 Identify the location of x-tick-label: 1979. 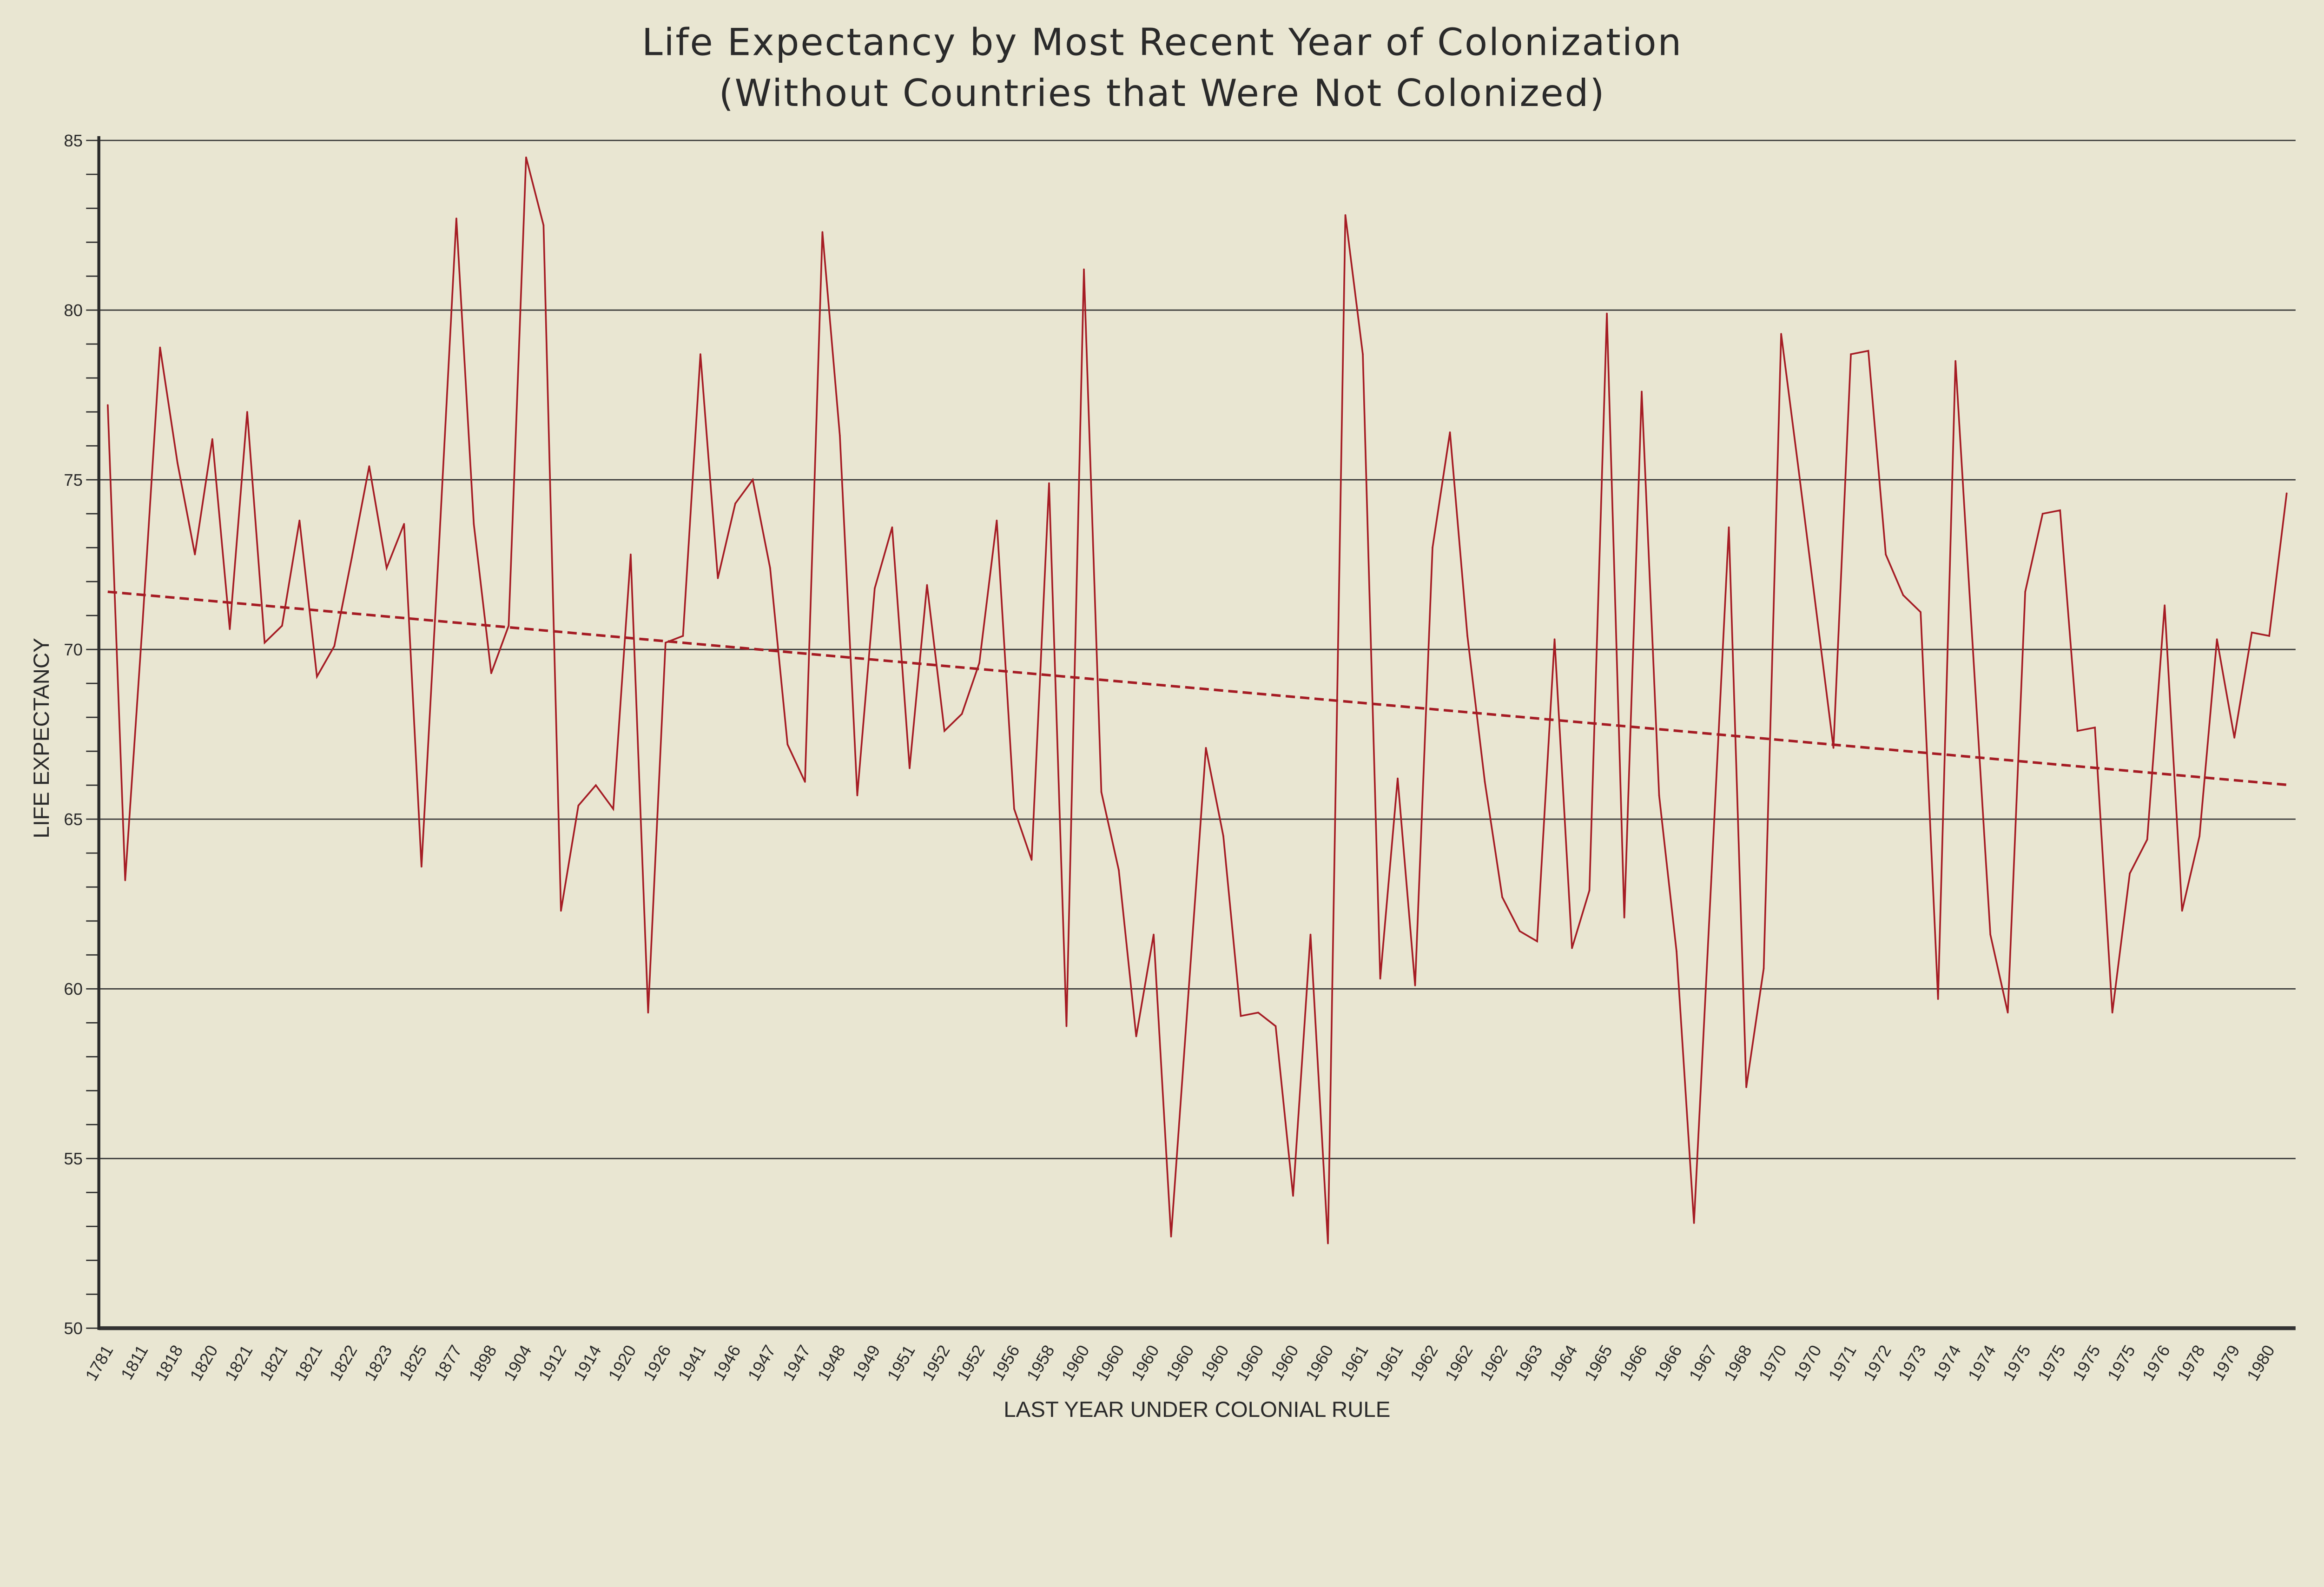
(2226, 1363).